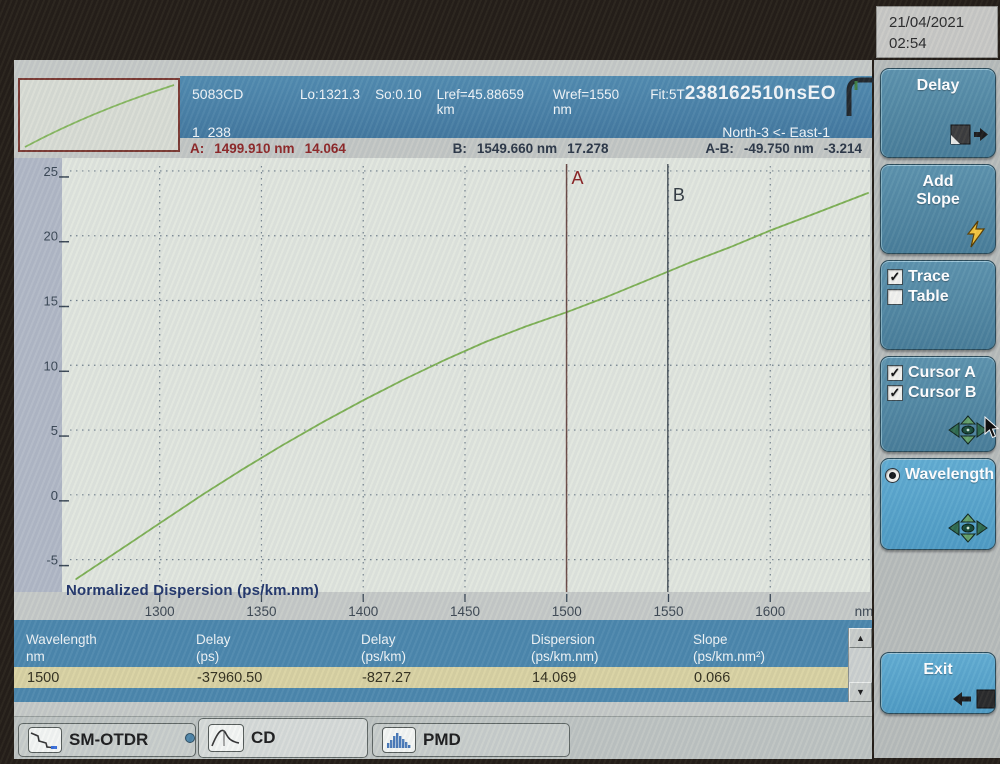 The image size is (1000, 764). Describe the element at coordinates (197, 148) in the screenshot. I see `cursor-a-label: A:` at that location.